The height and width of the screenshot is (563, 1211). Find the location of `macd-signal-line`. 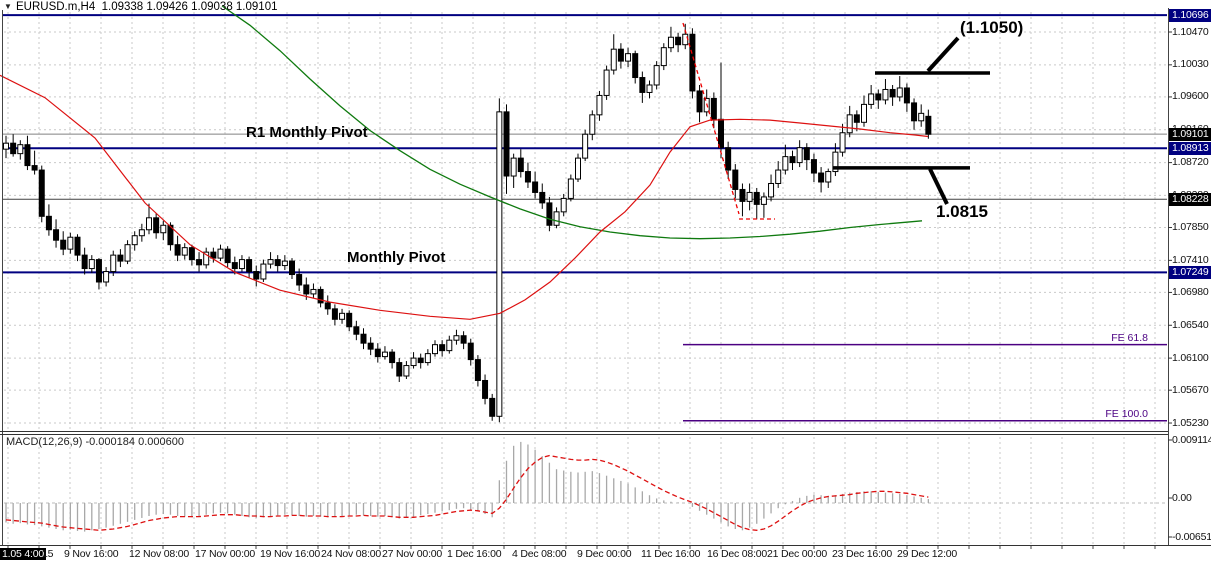

macd-signal-line is located at coordinates (467, 492).